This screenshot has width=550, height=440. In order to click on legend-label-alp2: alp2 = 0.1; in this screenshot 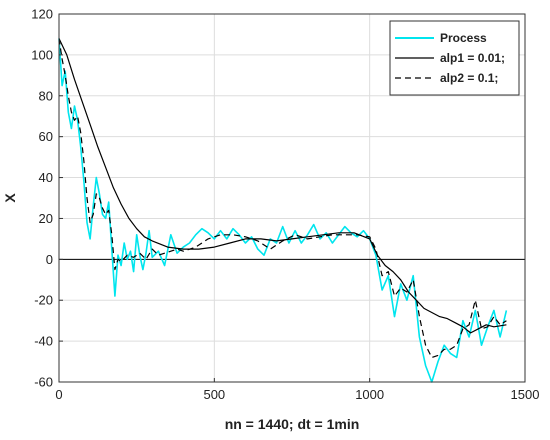, I will do `click(469, 78)`.